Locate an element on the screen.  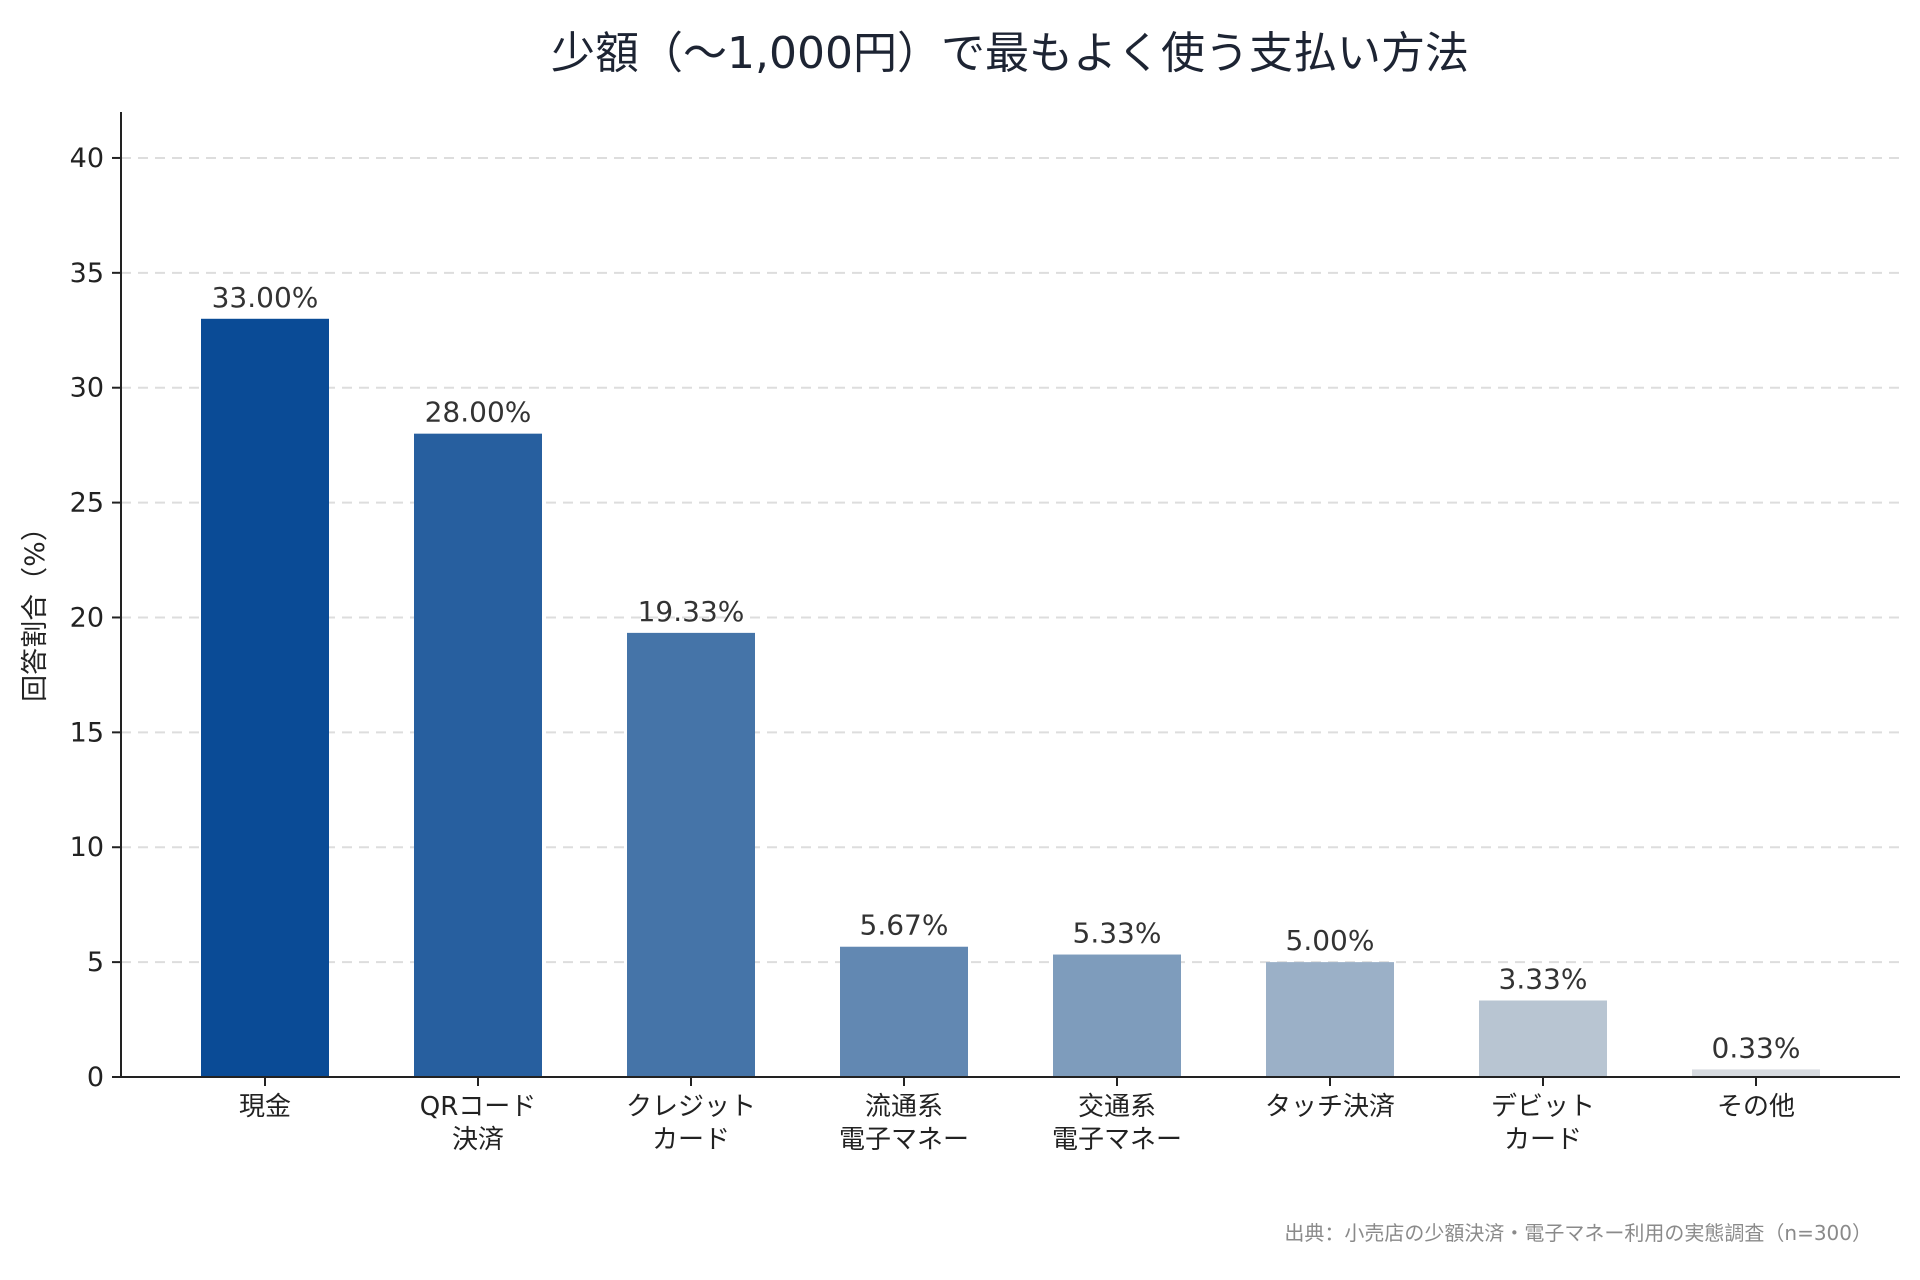
x-tick-label-1-1: 決済 is located at coordinates (478, 1140).